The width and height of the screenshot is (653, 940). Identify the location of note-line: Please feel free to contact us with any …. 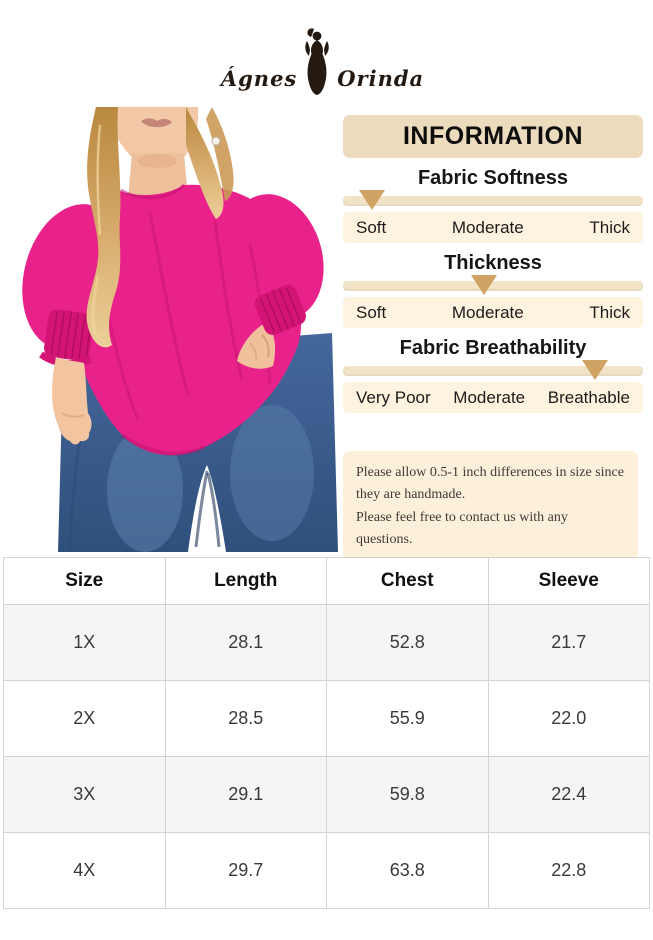
(462, 528).